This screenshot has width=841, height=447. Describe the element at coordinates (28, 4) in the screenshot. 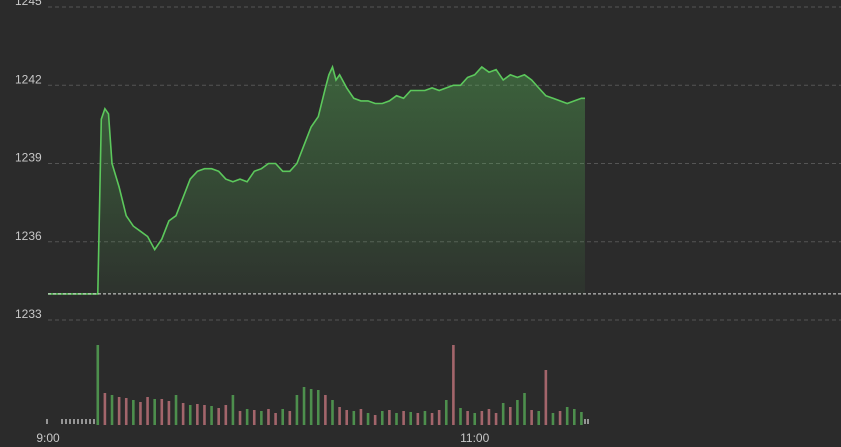

I see `y-tick-label: 1245` at that location.